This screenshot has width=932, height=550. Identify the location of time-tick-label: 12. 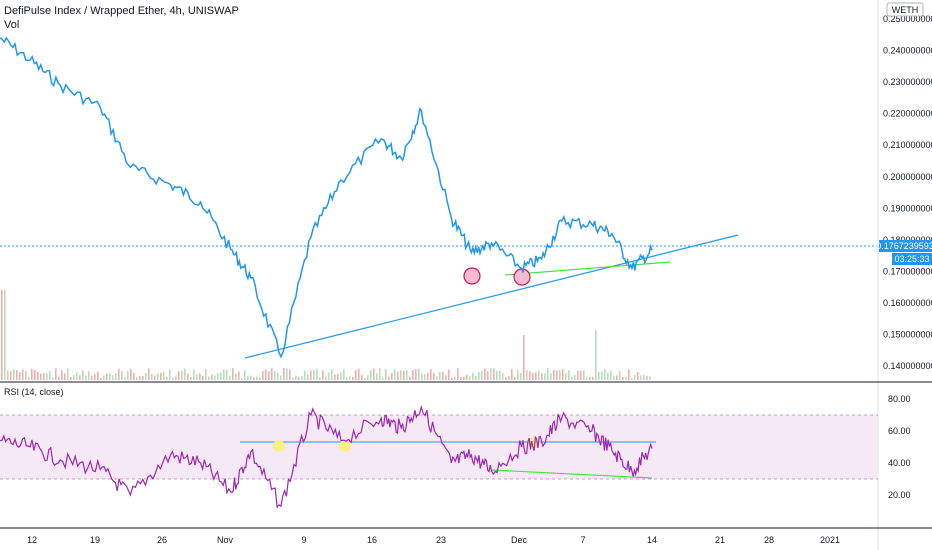
(32, 540).